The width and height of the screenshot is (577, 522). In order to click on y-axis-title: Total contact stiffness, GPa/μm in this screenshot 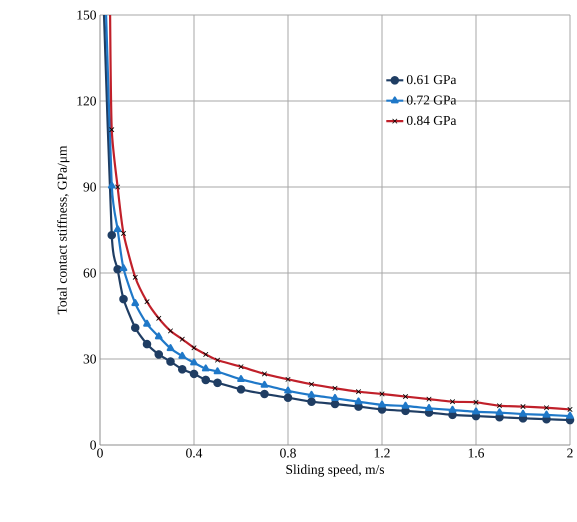, I will do `click(63, 230)`.